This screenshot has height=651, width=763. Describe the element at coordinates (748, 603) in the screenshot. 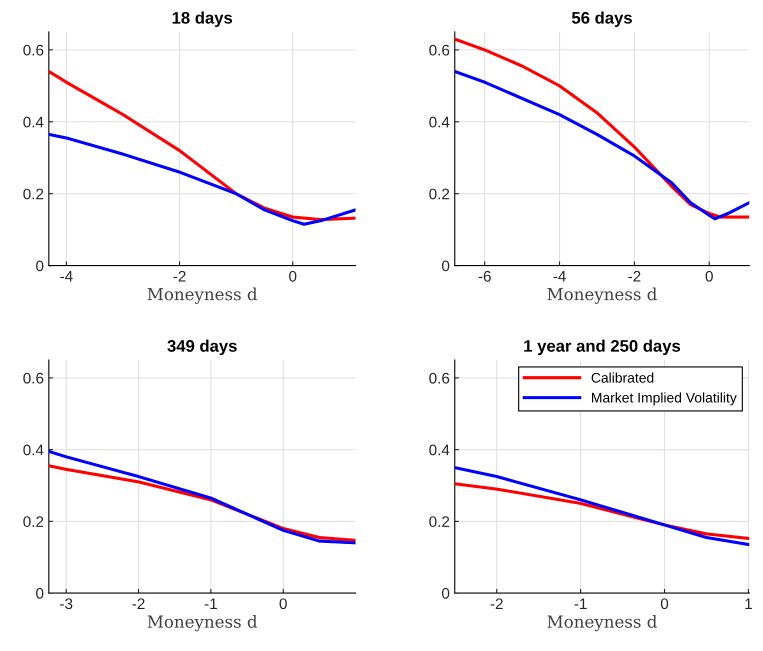

I see `x-tick-label: 1` at that location.